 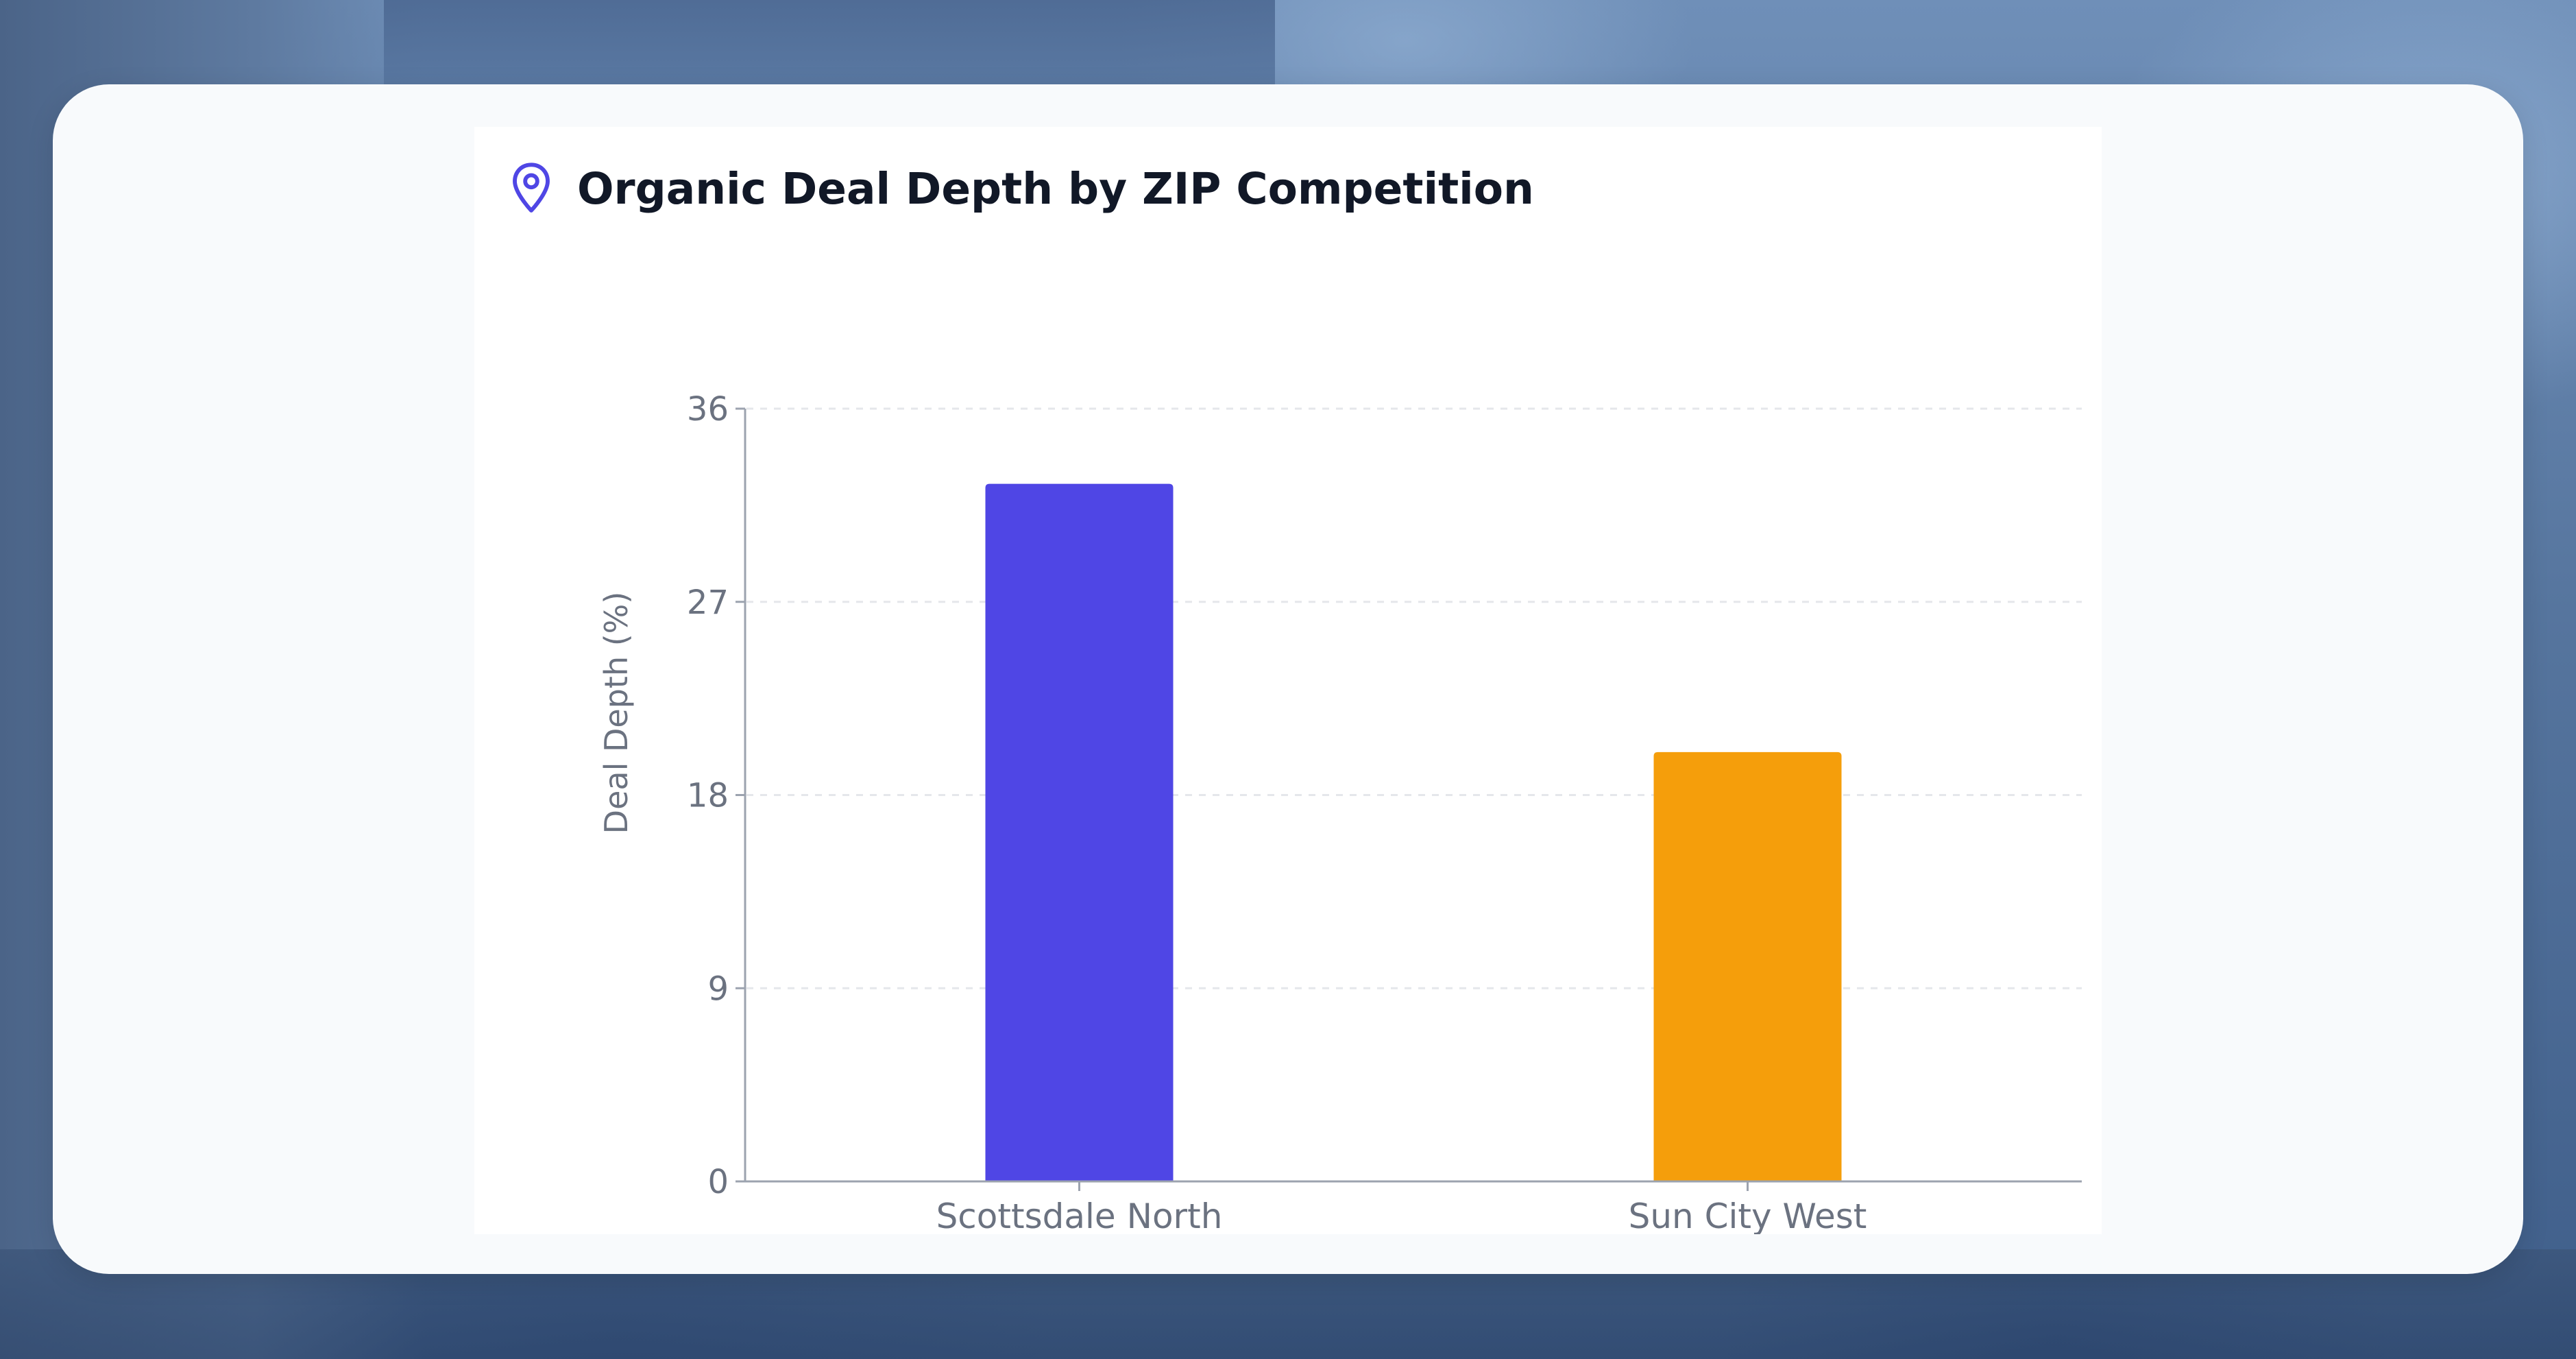 What do you see at coordinates (708, 603) in the screenshot?
I see `y-tick-label: 27` at bounding box center [708, 603].